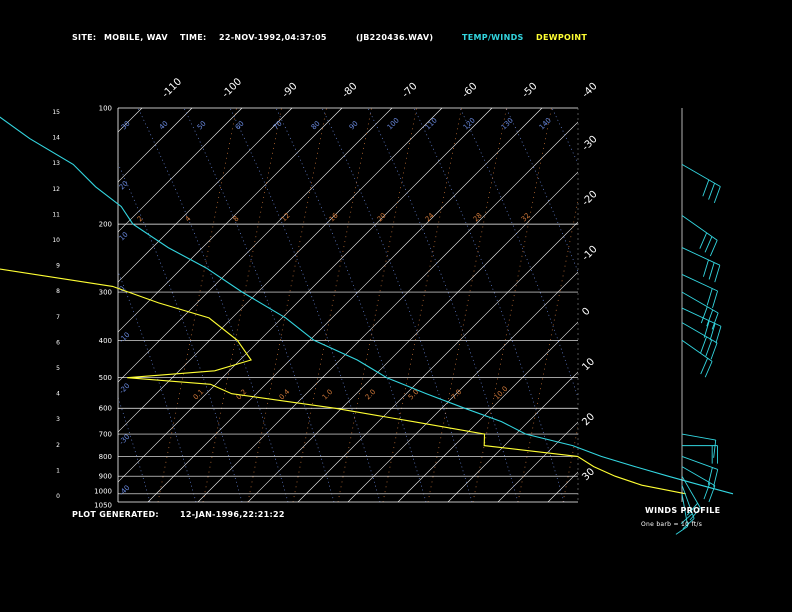  What do you see at coordinates (58, 496) in the screenshot?
I see `altitude-tick-label: 0` at bounding box center [58, 496].